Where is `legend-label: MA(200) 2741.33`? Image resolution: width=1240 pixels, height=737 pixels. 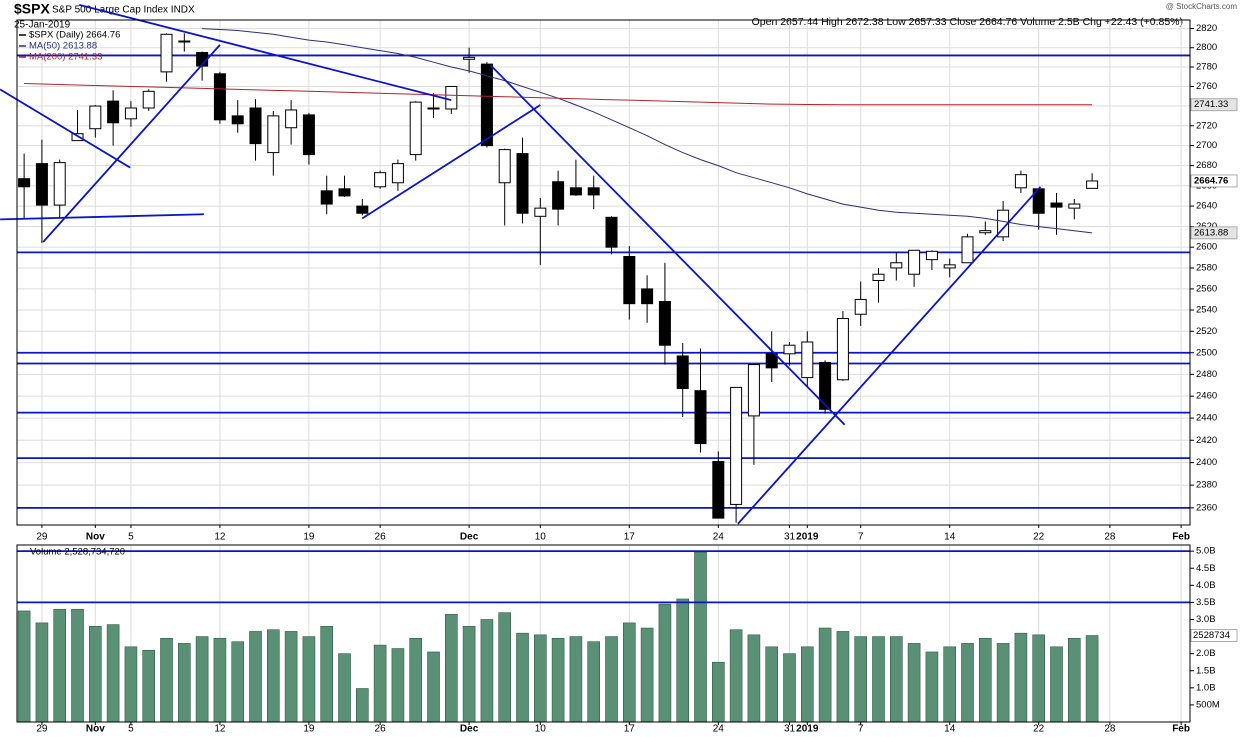 legend-label: MA(200) 2741.33 is located at coordinates (65, 57).